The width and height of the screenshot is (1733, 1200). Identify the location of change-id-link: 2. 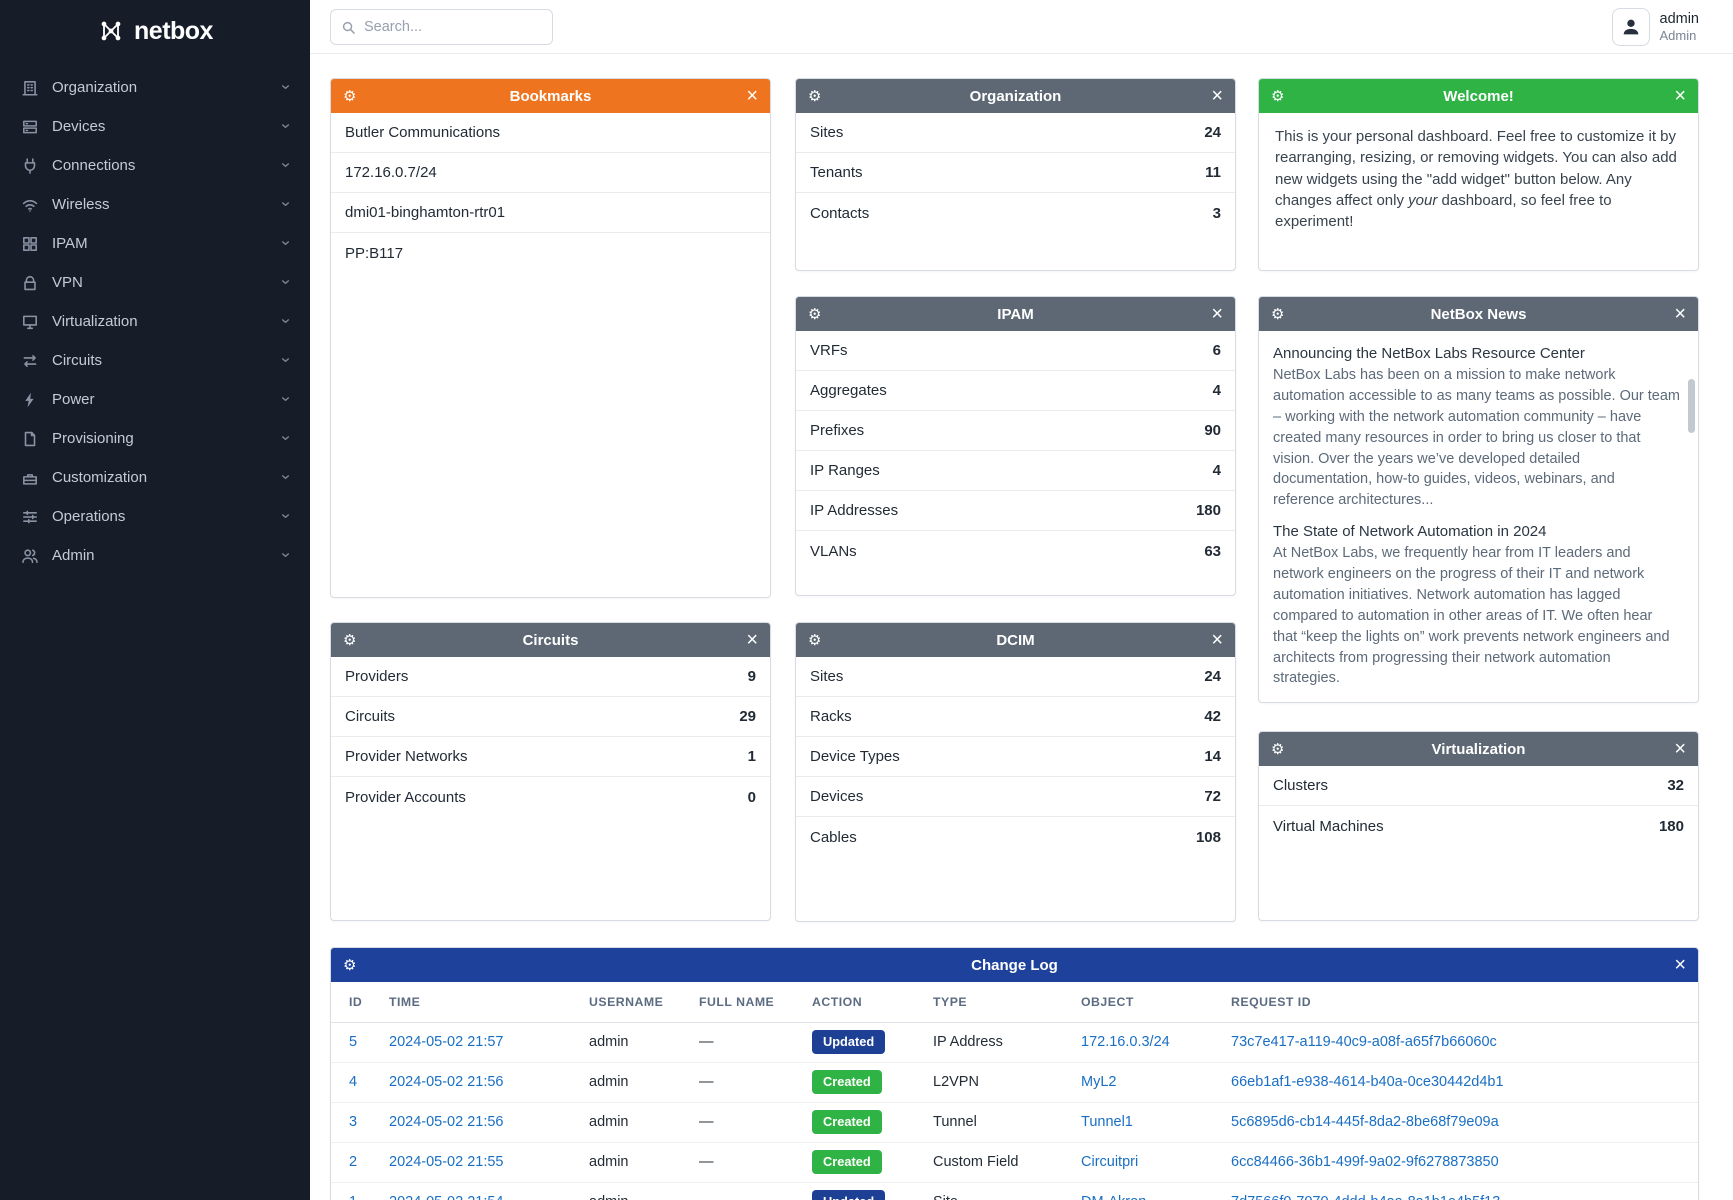
(353, 1162).